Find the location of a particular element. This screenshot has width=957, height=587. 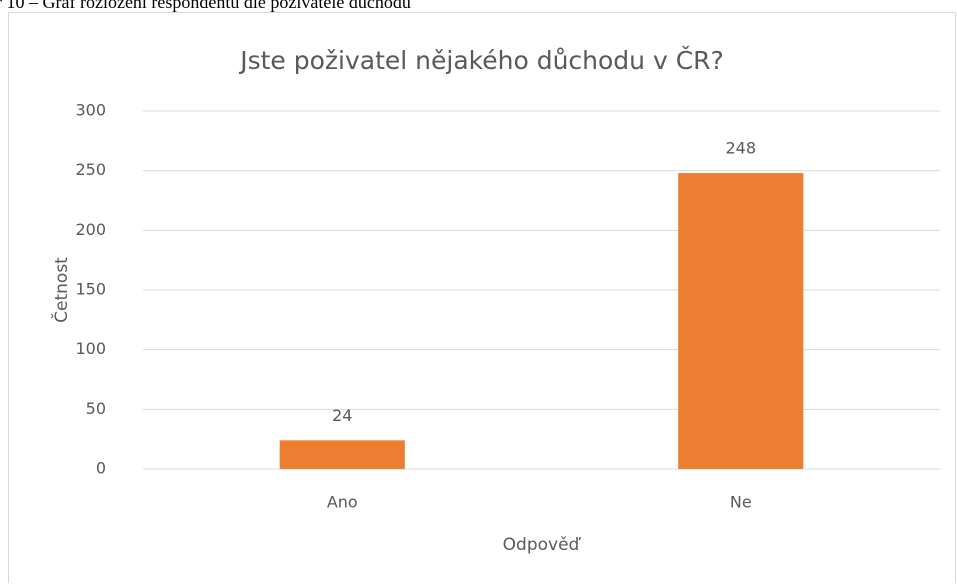

y-tick-label: 50 is located at coordinates (96, 408).